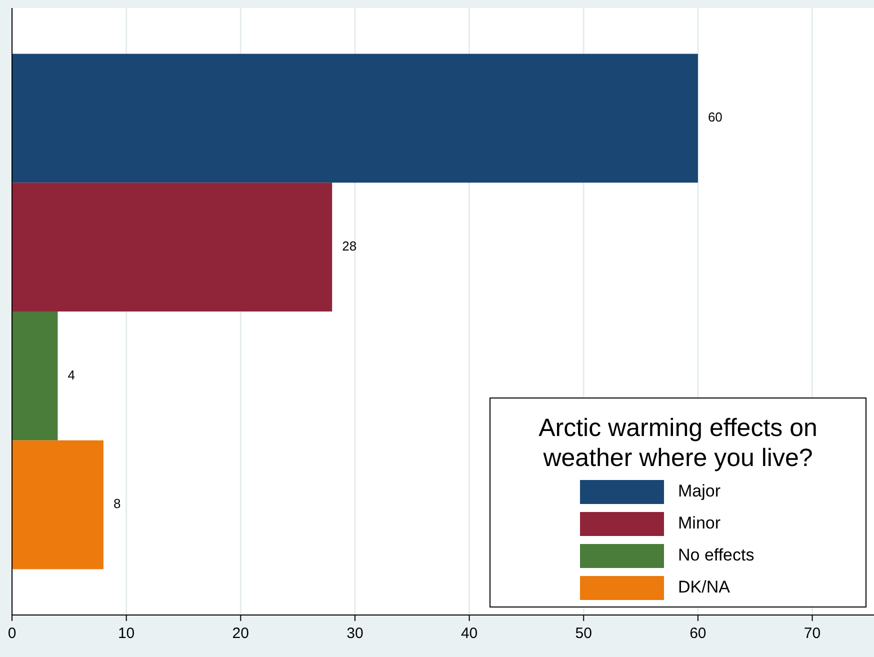  Describe the element at coordinates (469, 633) in the screenshot. I see `x-tick-label: 40` at that location.